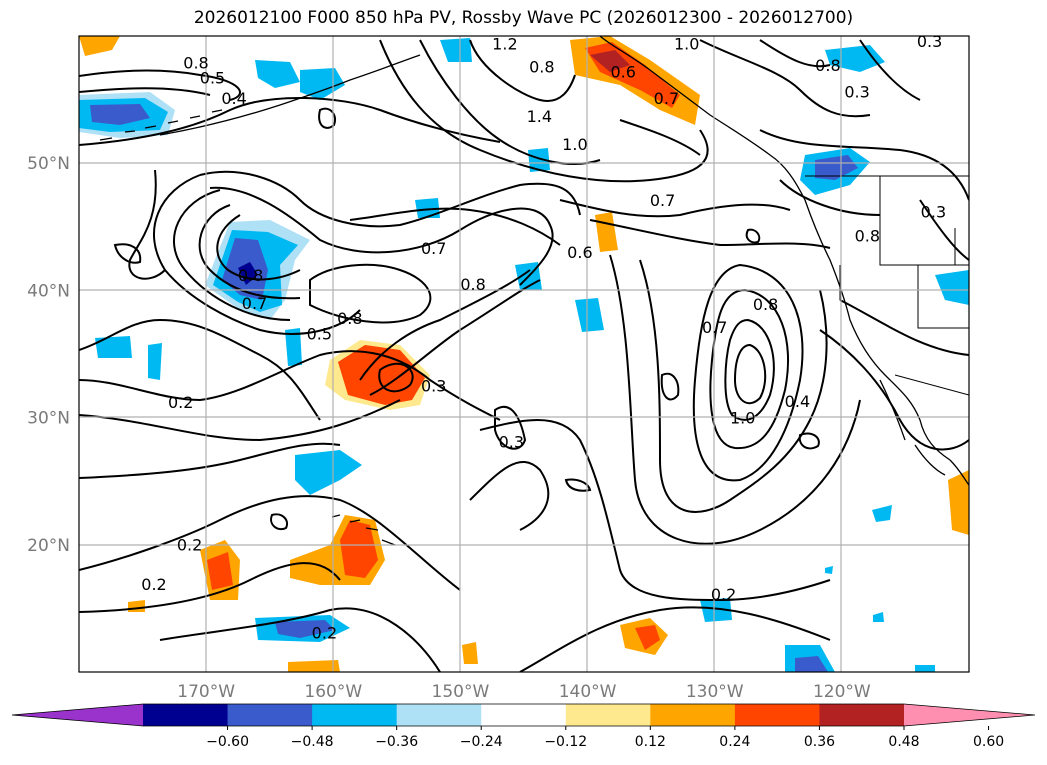 This screenshot has width=1047, height=765. Describe the element at coordinates (829, 570) in the screenshot. I see `negative-anomaly-small13` at that location.